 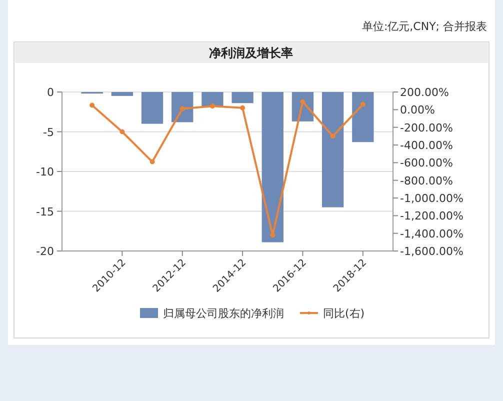 I want to click on y-tick-label: -5, so click(x=48, y=132).